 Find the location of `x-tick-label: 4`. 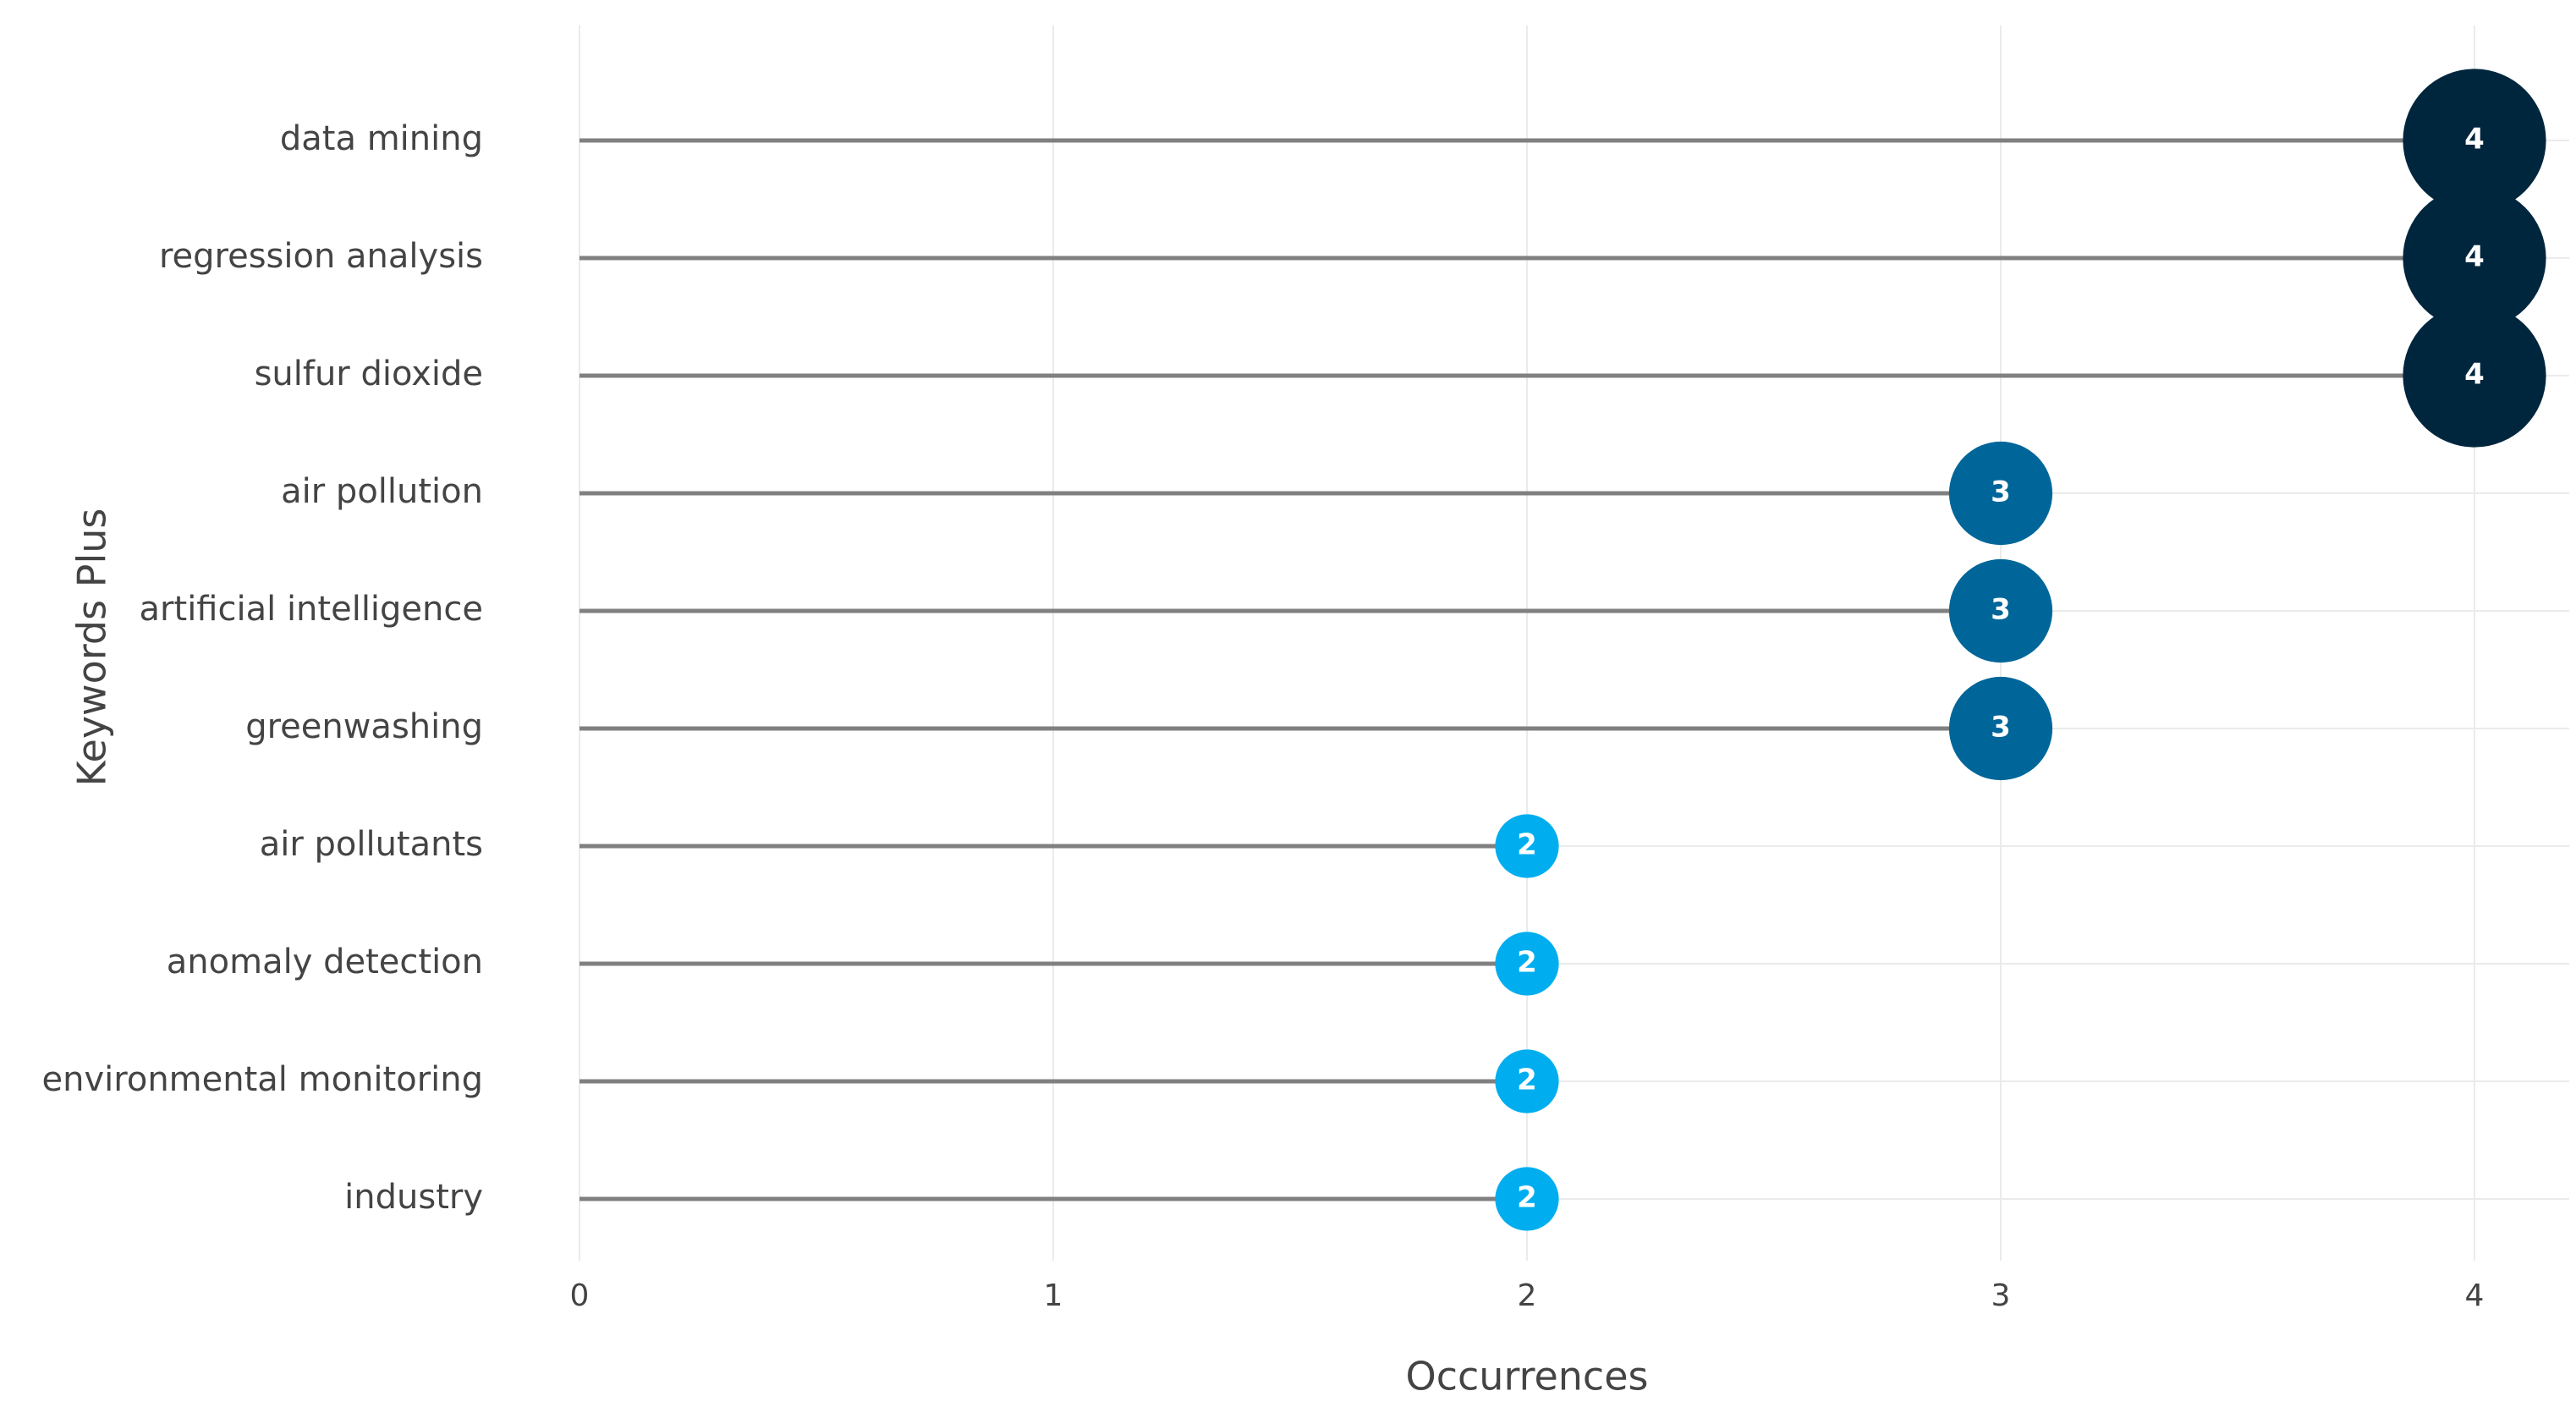

x-tick-label: 4 is located at coordinates (2475, 1296).